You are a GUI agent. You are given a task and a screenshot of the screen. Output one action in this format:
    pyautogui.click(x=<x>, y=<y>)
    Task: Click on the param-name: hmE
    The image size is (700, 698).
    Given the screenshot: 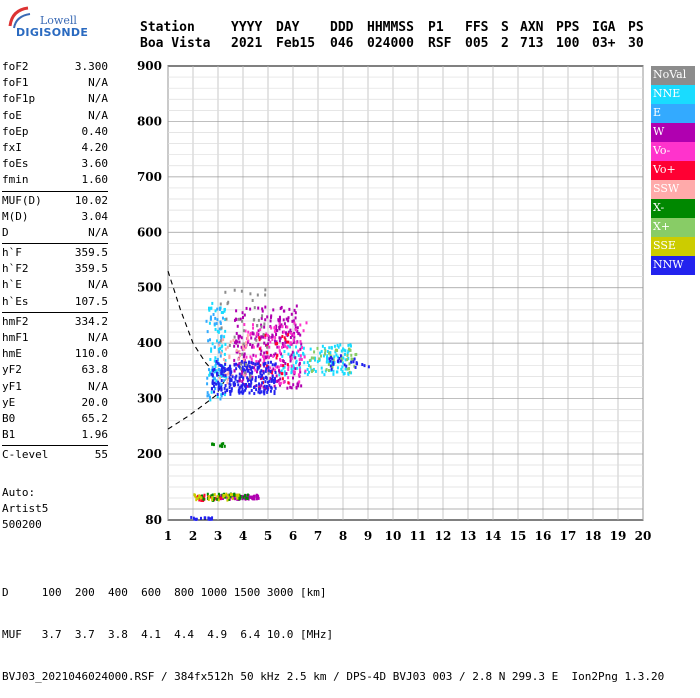 What is the action you would take?
    pyautogui.click(x=12, y=354)
    